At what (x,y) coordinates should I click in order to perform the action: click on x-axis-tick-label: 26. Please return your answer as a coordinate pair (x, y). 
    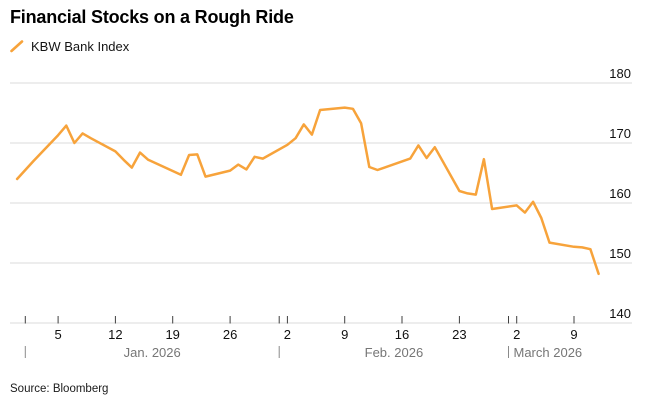
    Looking at the image, I should click on (230, 334).